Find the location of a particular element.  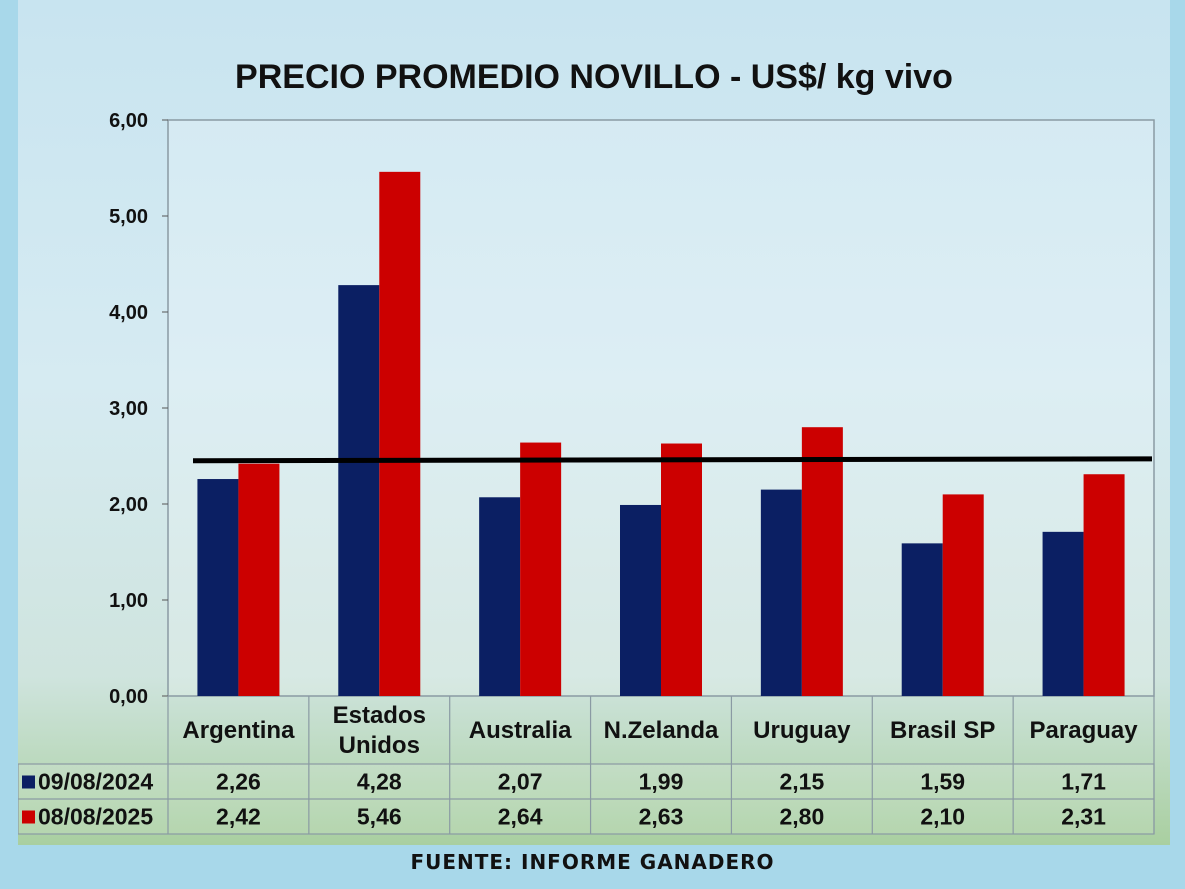

data-value: 5,46 is located at coordinates (379, 817).